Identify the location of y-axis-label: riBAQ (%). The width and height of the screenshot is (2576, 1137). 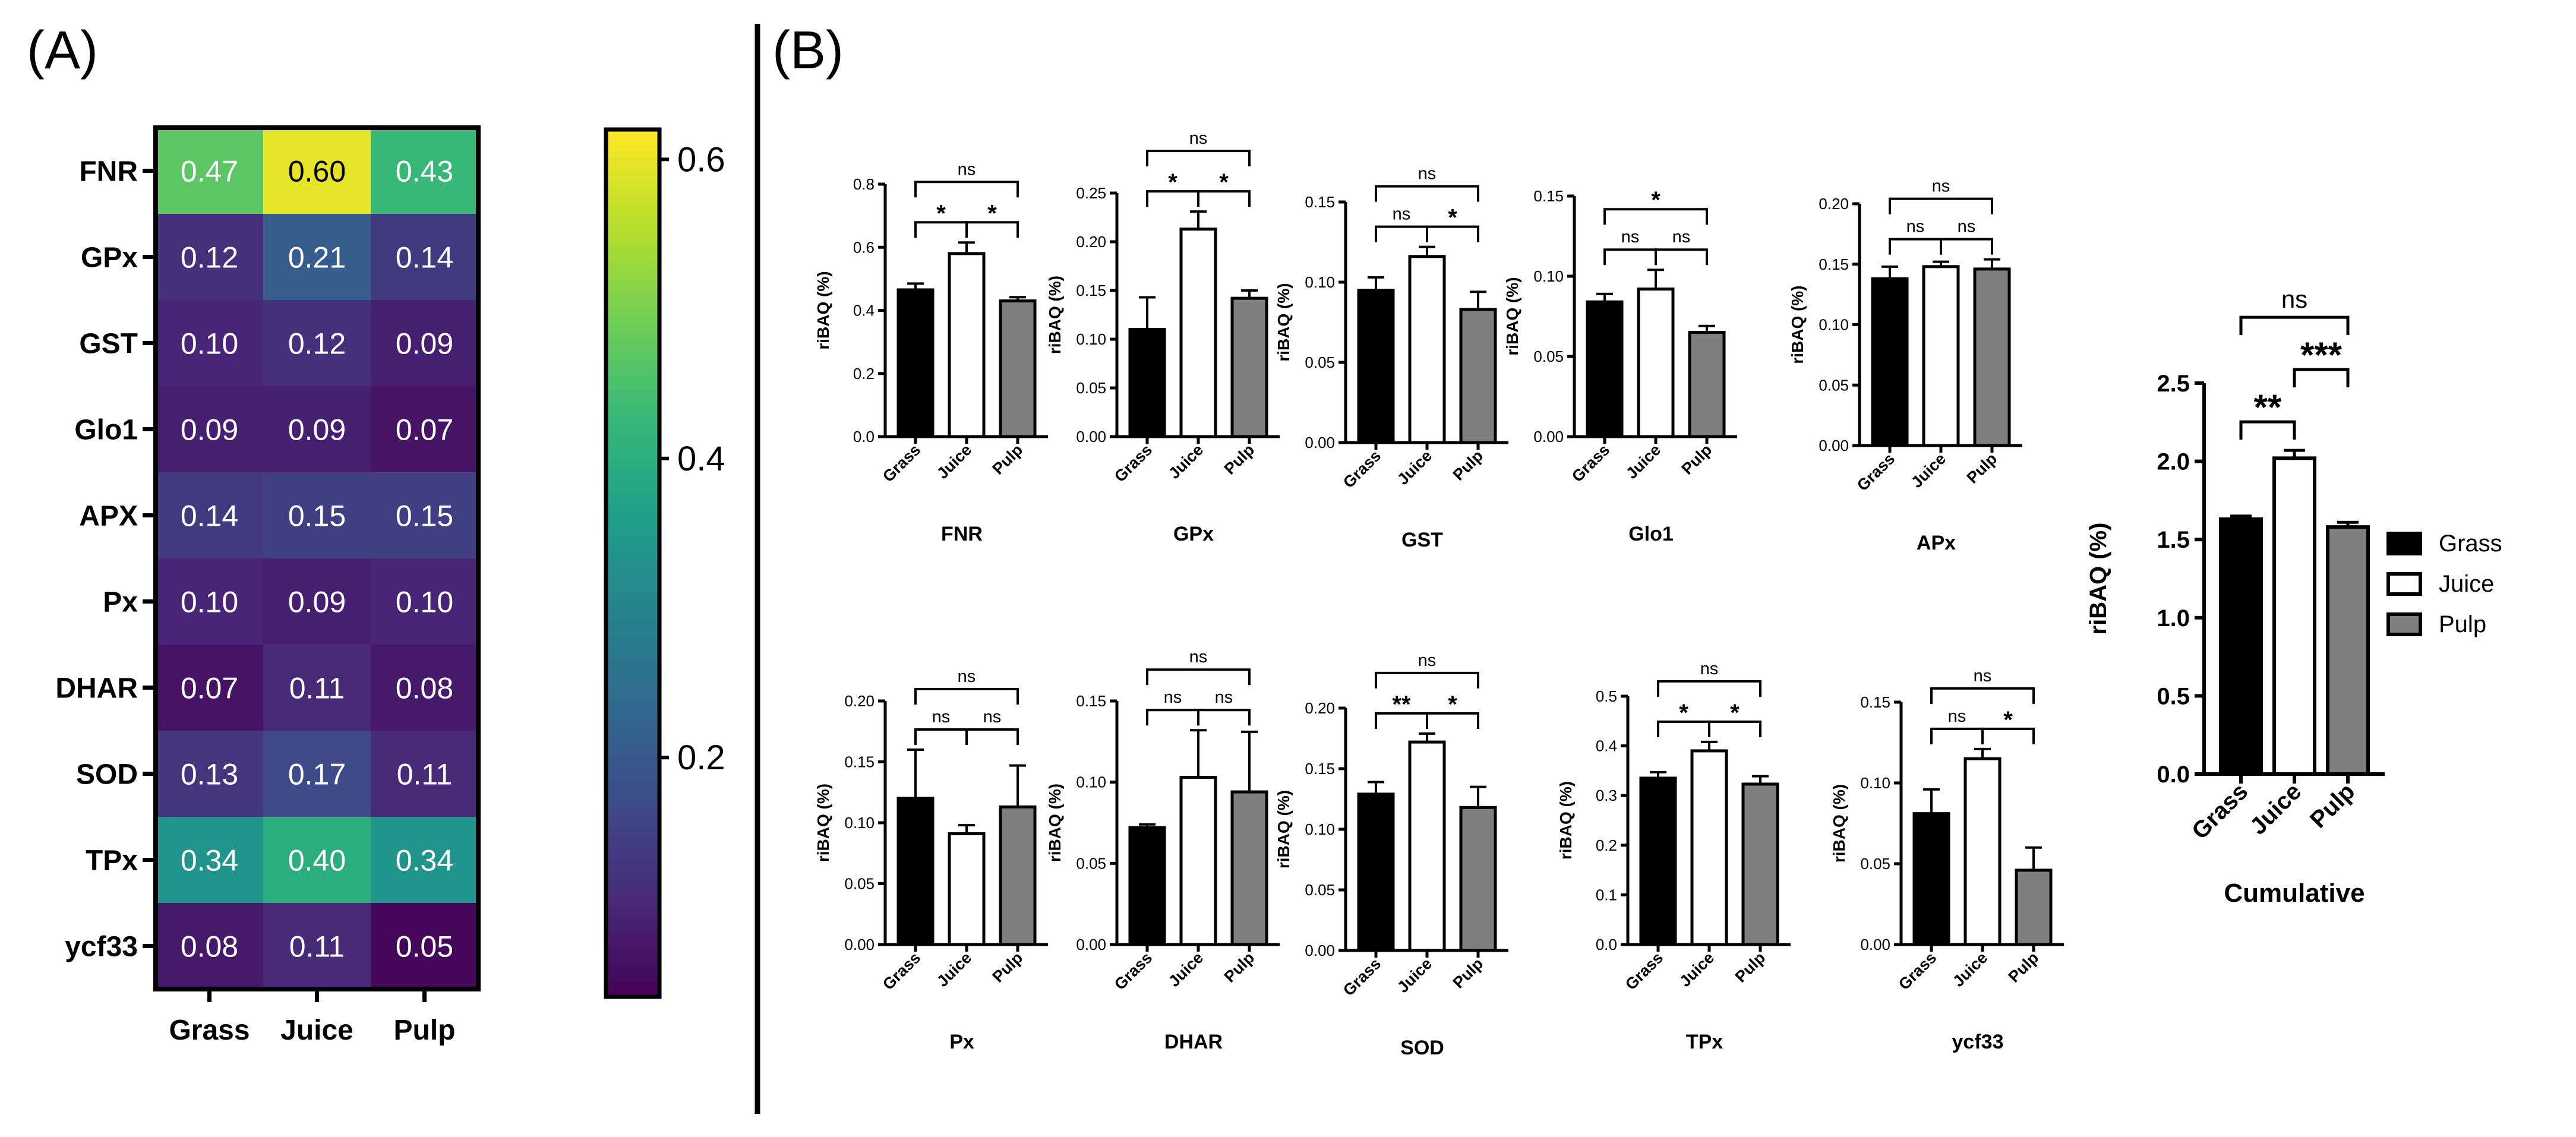
(1283, 829).